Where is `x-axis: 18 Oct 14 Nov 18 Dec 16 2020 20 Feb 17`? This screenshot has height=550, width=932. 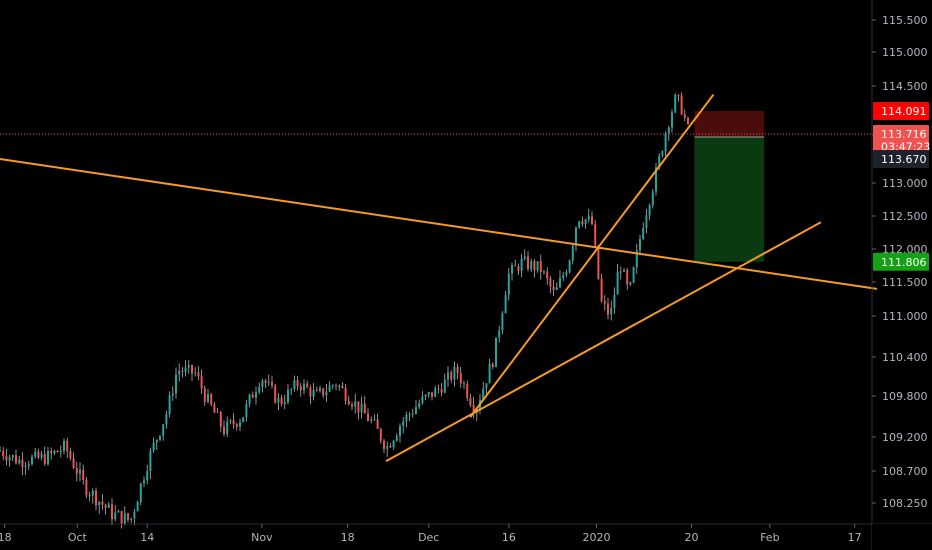
x-axis: 18 Oct 14 Nov 18 Dec 16 2020 20 Feb 17 is located at coordinates (431, 534).